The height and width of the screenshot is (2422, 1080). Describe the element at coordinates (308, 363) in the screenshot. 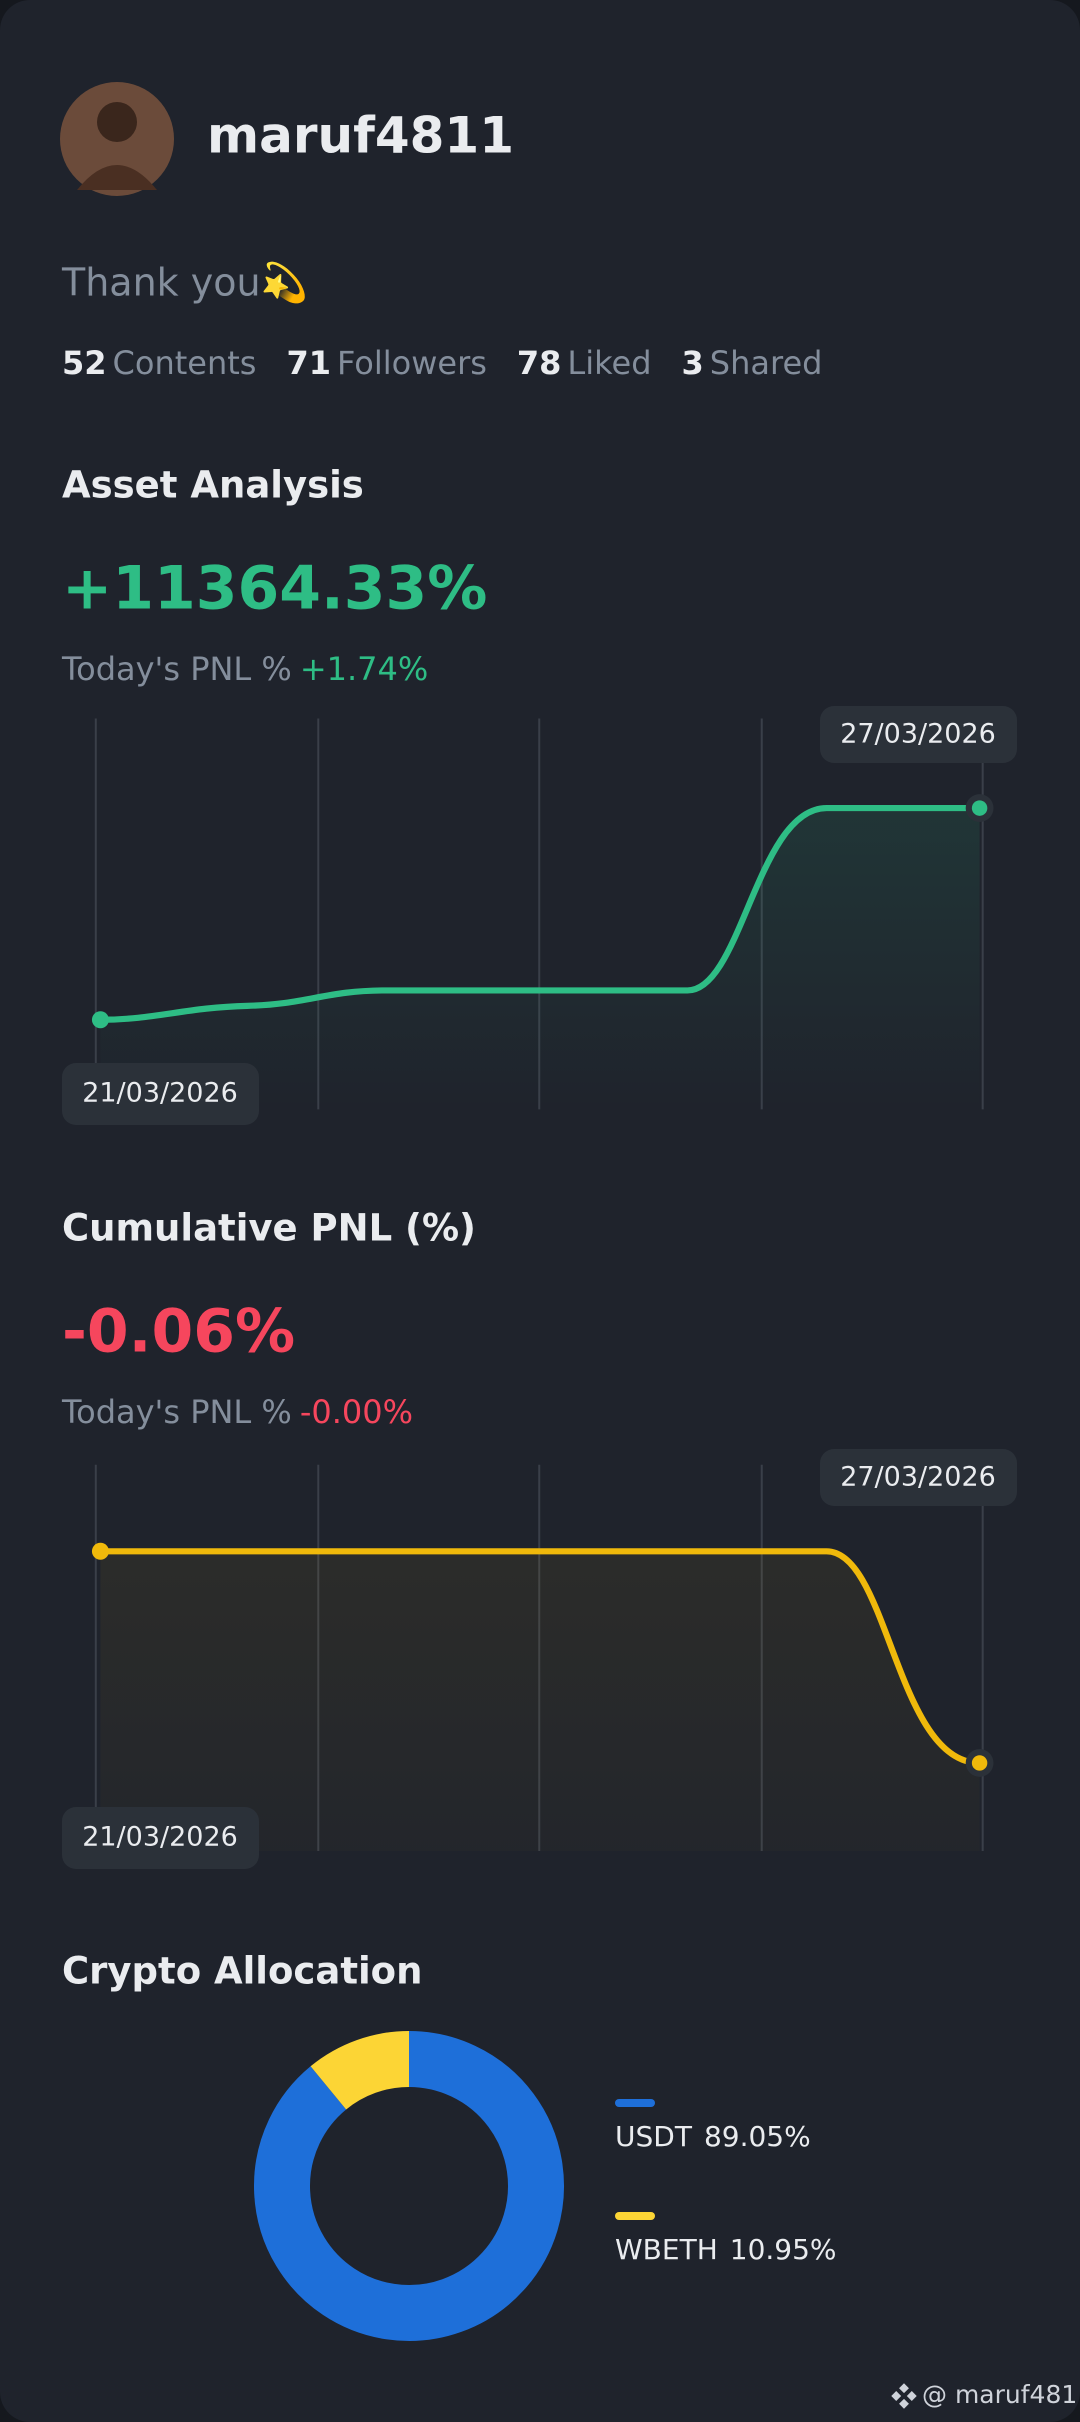

I see `stat-value: 71` at that location.